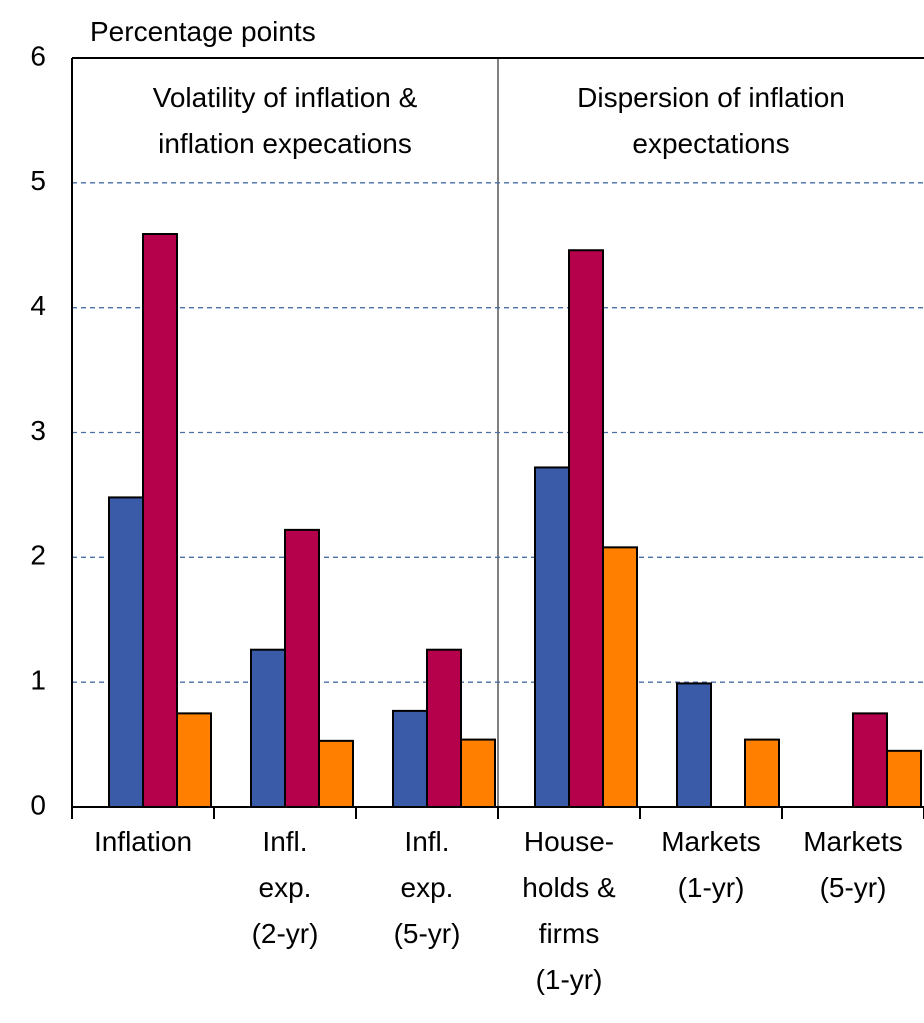 This screenshot has width=924, height=1023. What do you see at coordinates (203, 31) in the screenshot?
I see `y-axis-label: Percentage points` at bounding box center [203, 31].